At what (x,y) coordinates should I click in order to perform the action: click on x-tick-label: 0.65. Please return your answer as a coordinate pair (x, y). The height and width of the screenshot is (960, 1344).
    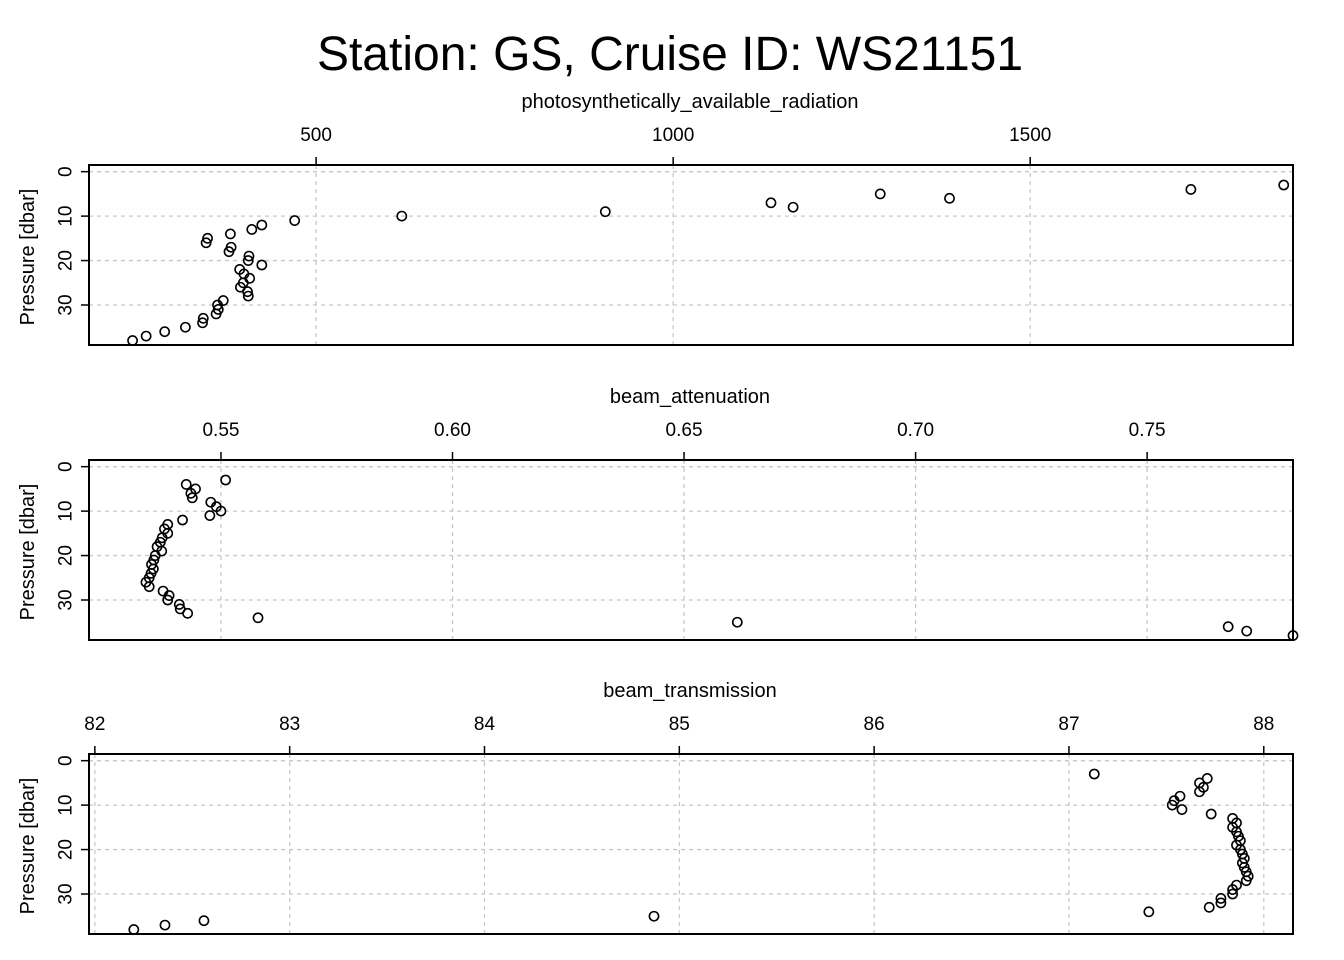
    Looking at the image, I should click on (684, 430).